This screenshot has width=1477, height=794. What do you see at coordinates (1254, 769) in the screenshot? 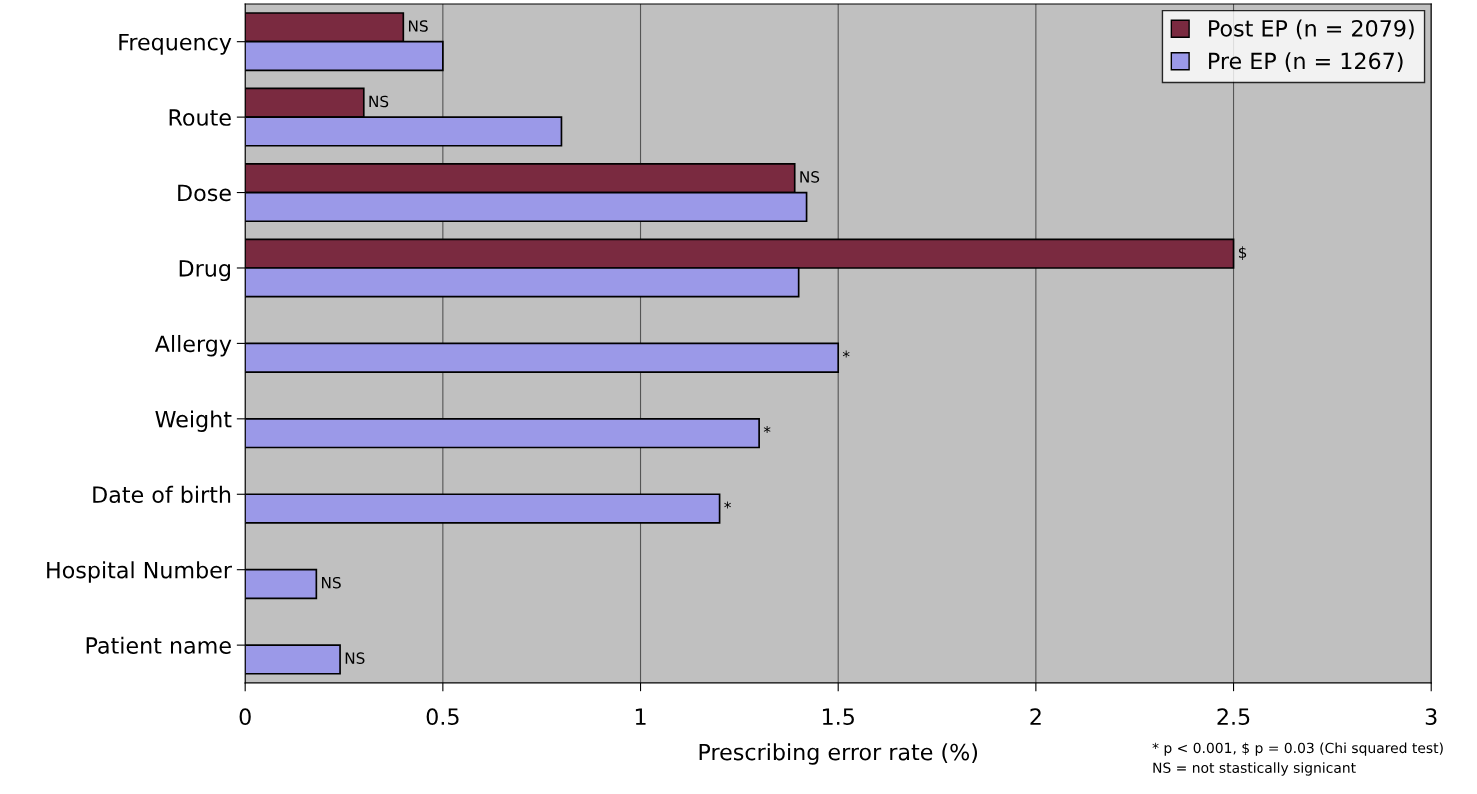
I see `text: NS = not stastically signicant` at bounding box center [1254, 769].